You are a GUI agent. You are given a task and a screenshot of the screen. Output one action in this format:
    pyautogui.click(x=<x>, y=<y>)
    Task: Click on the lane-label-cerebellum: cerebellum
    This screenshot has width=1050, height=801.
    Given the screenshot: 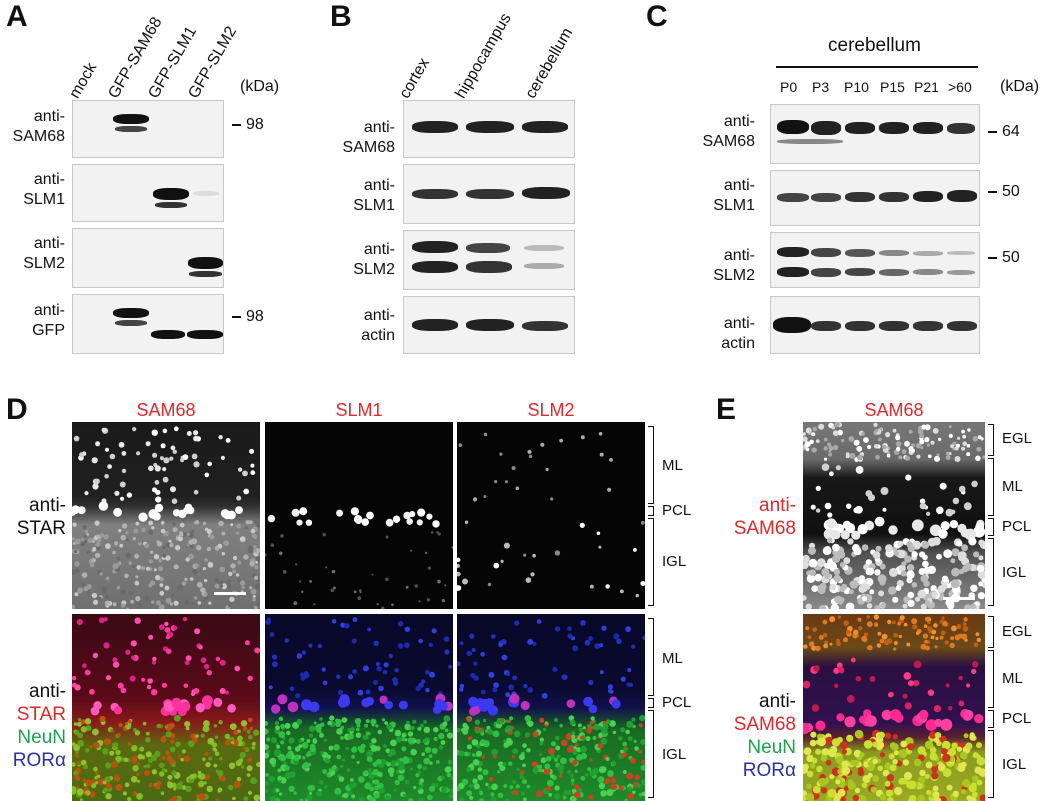 What is the action you would take?
    pyautogui.click(x=549, y=63)
    